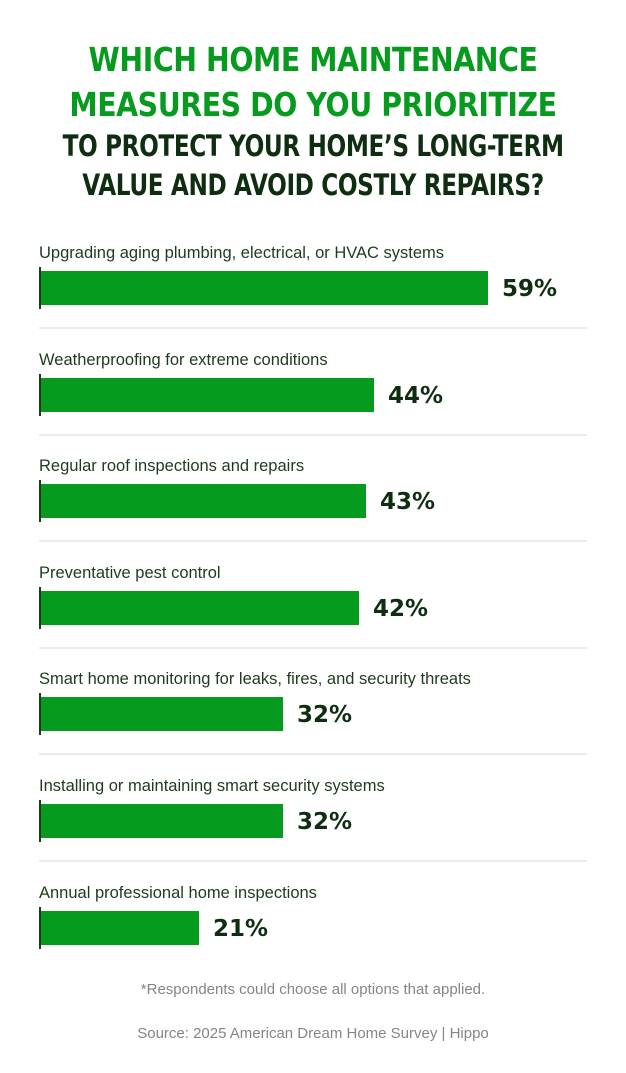  What do you see at coordinates (313, 185) in the screenshot?
I see `title-line-4: VALUE AND AVOID COSTLY REPAIRS?` at bounding box center [313, 185].